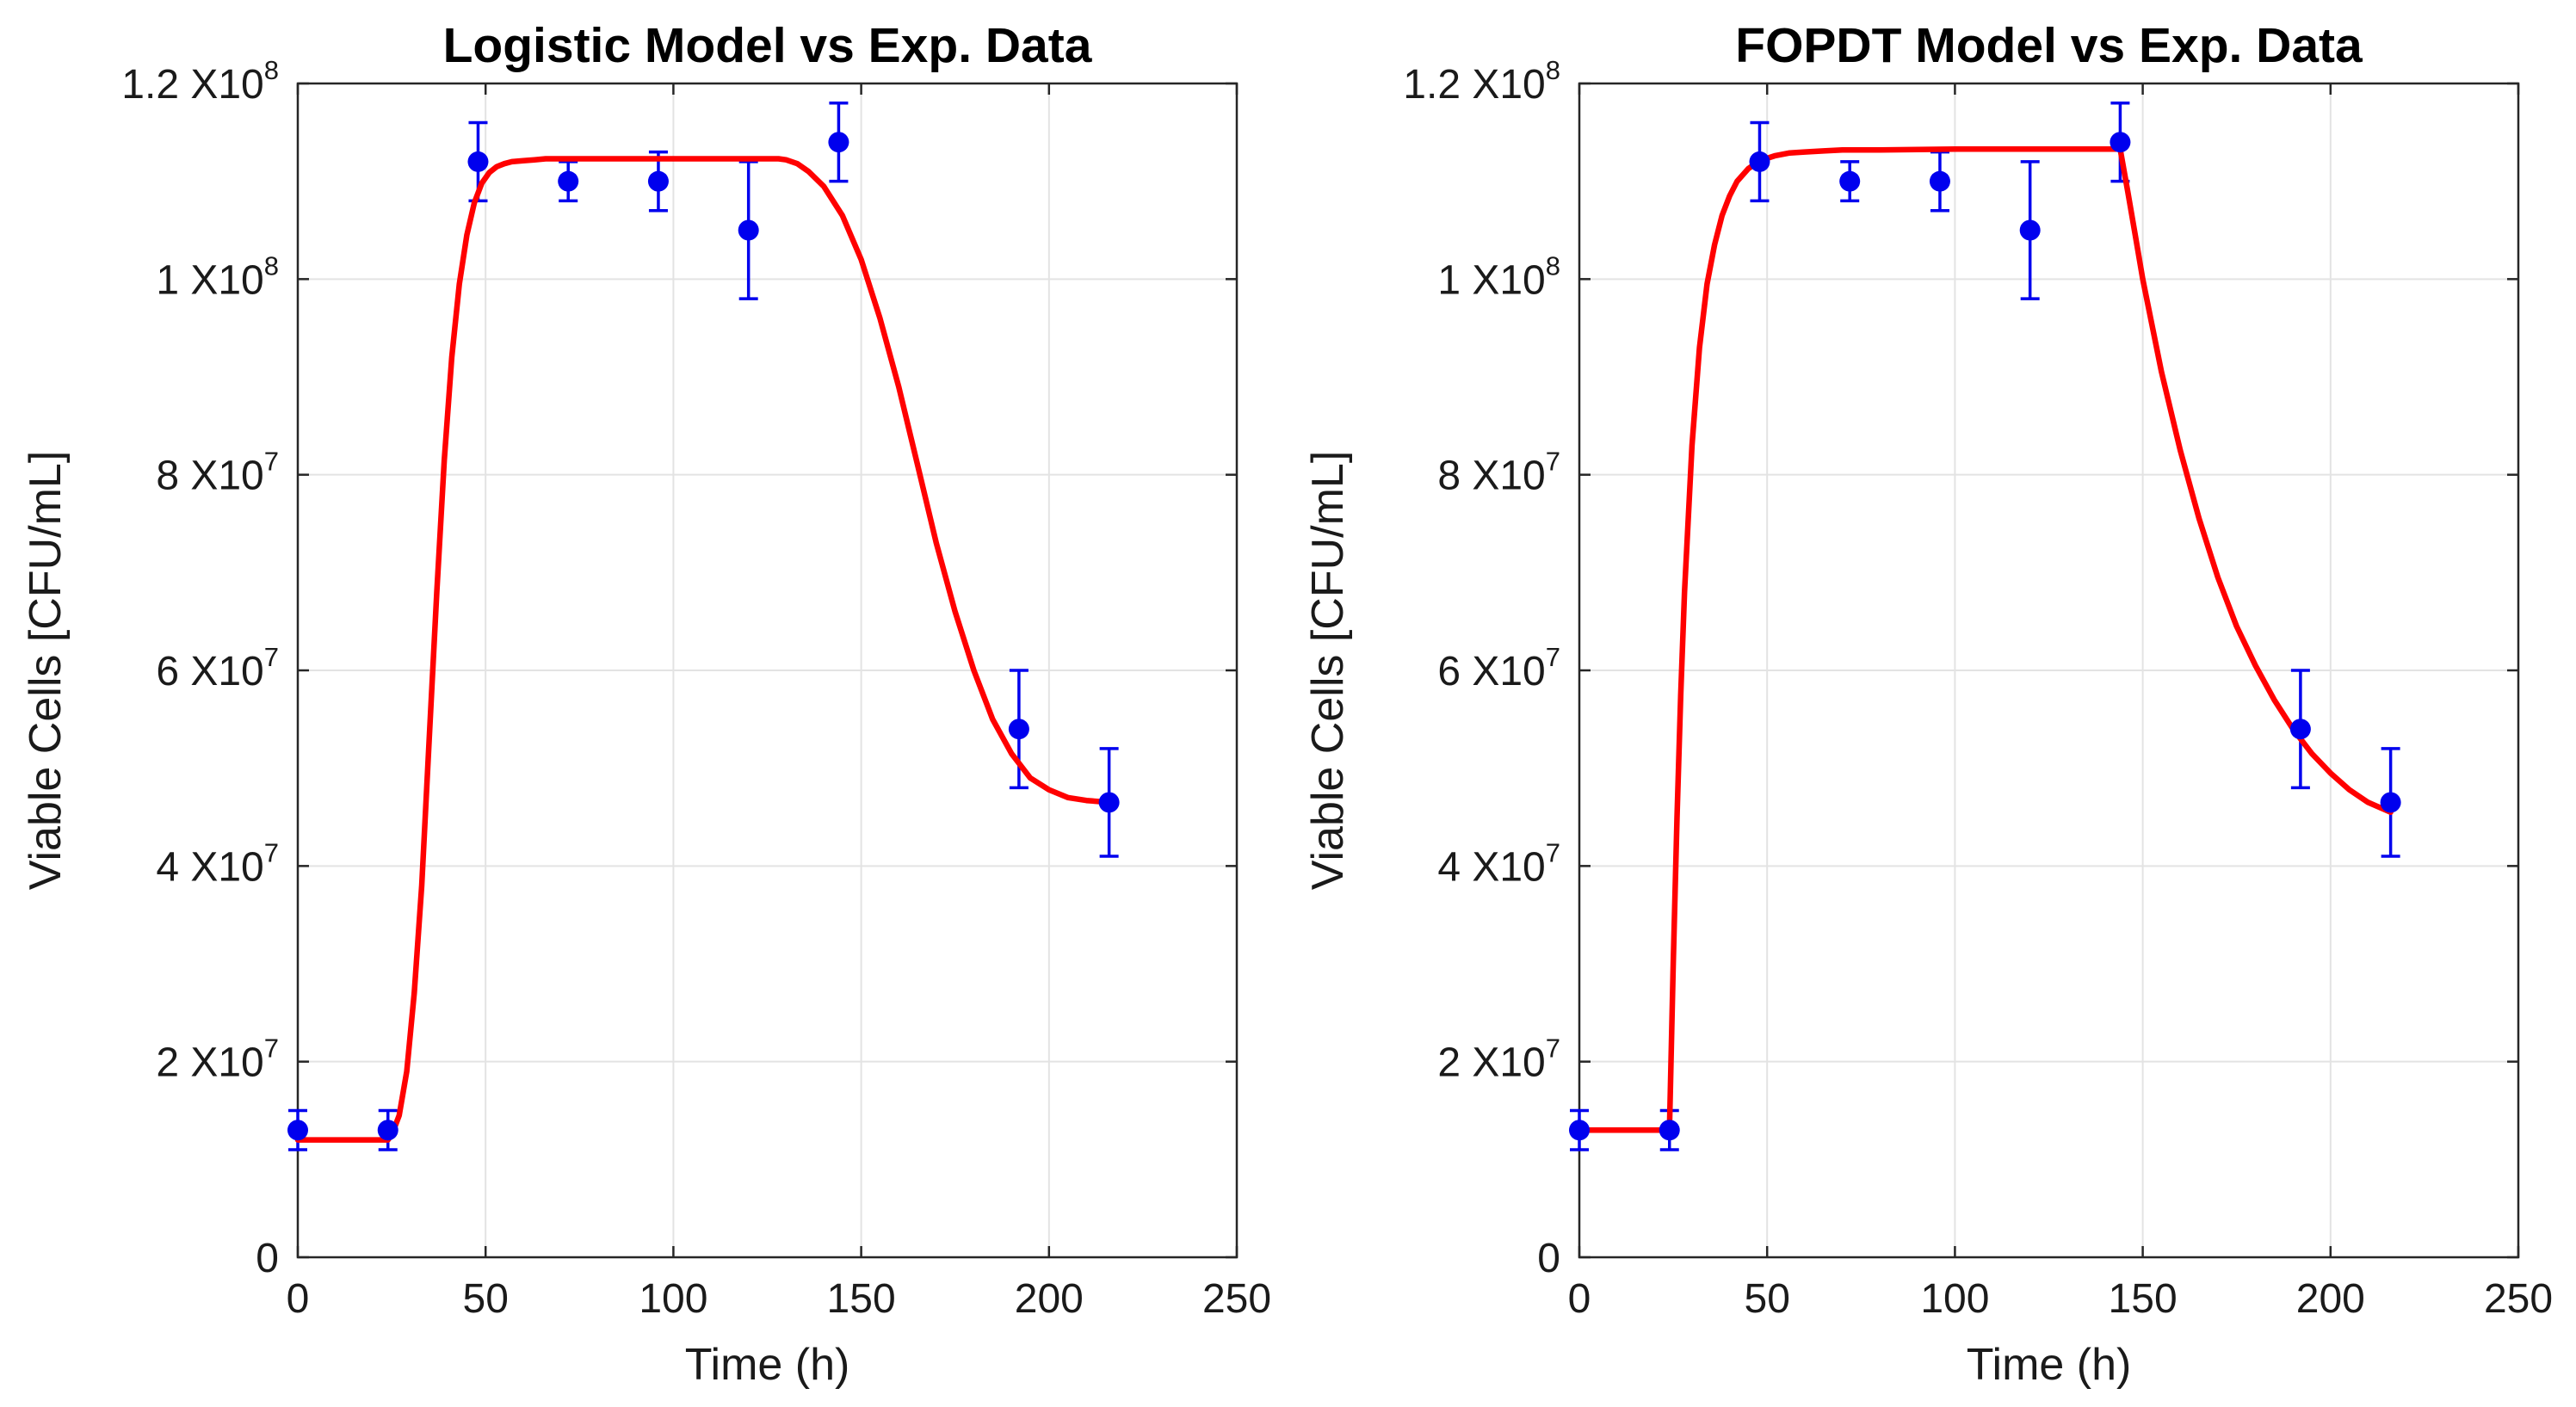  Describe the element at coordinates (2049, 45) in the screenshot. I see `chart-title: FOPDT Model vs Exp. Data` at that location.